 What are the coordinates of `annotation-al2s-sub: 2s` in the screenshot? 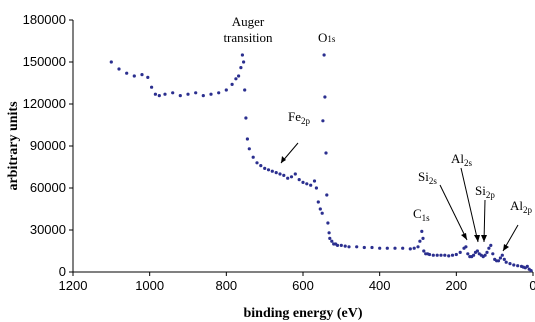 It's located at (468, 163).